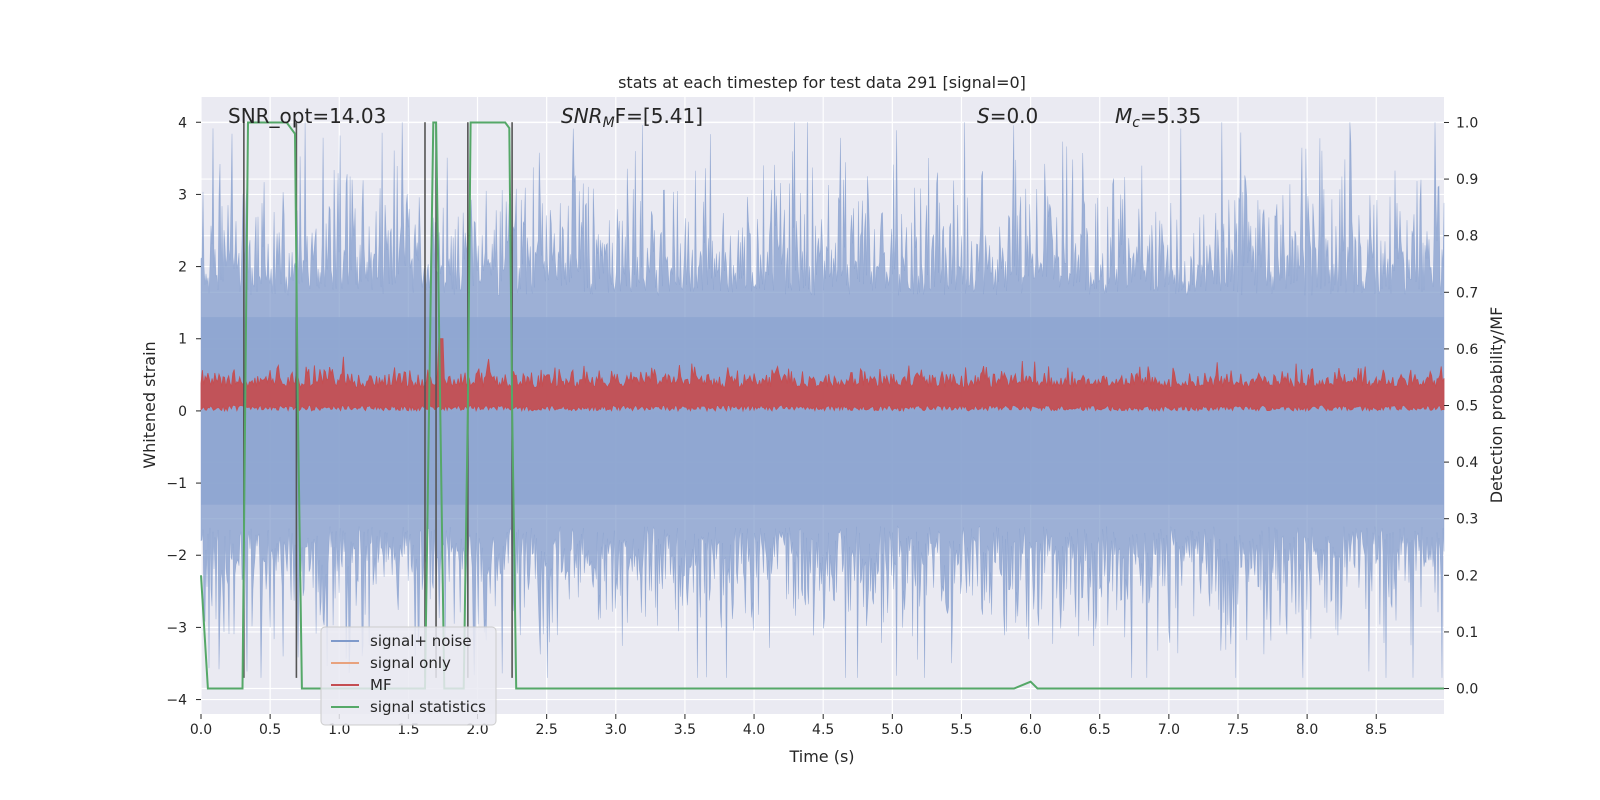  Describe the element at coordinates (182, 195) in the screenshot. I see `y-tick-label: 3` at that location.